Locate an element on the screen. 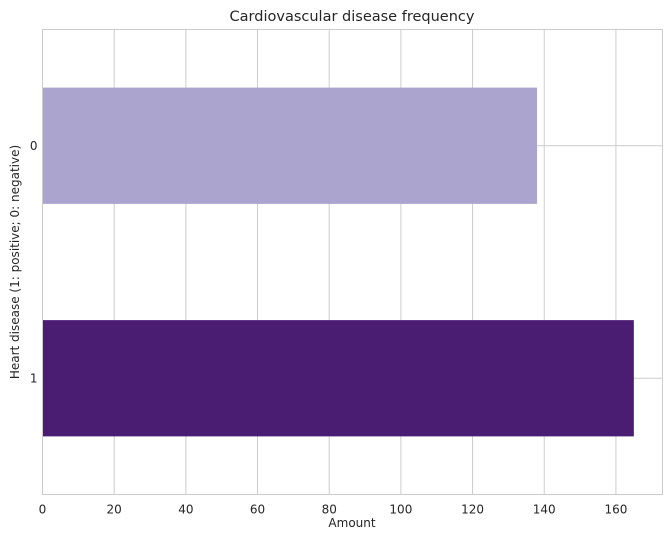  y-tick-labels: 01 is located at coordinates (34, 262).